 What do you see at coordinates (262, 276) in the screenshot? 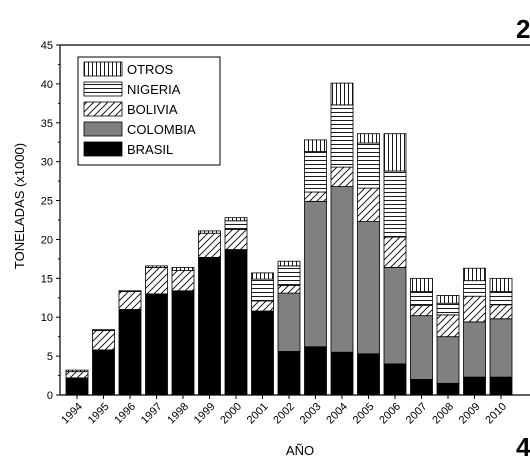
I see `bar-segment-otros-2001` at bounding box center [262, 276].